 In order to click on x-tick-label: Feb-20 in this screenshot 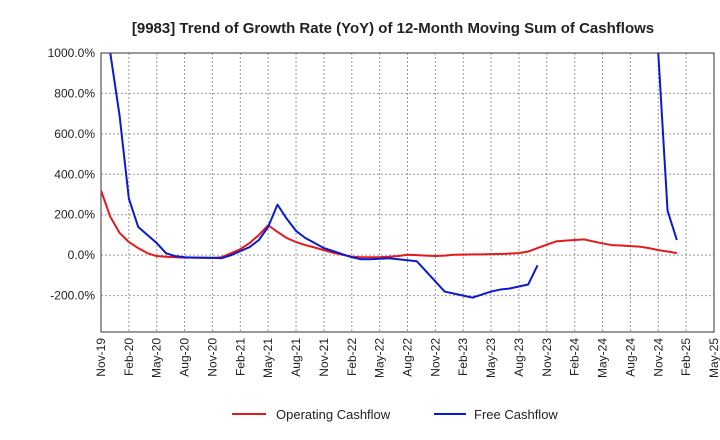, I will do `click(129, 357)`.